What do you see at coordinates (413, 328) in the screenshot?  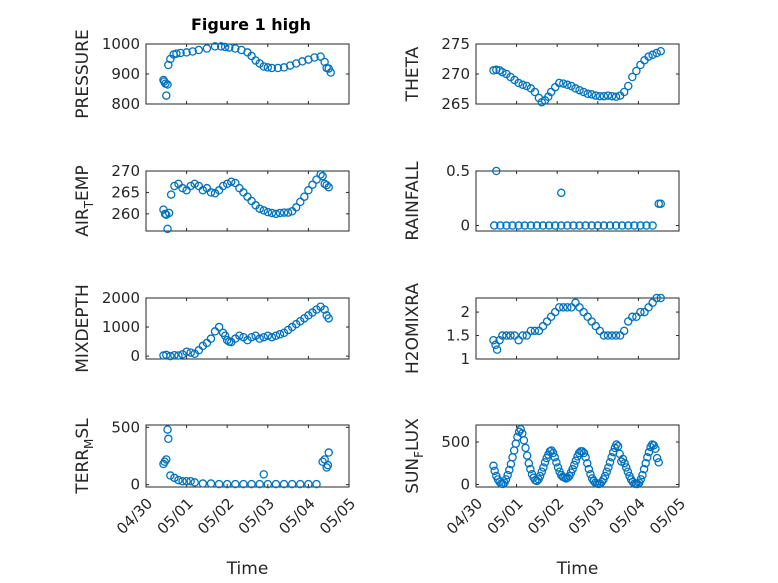 I see `y-axis-label: H2OMIXRA` at bounding box center [413, 328].